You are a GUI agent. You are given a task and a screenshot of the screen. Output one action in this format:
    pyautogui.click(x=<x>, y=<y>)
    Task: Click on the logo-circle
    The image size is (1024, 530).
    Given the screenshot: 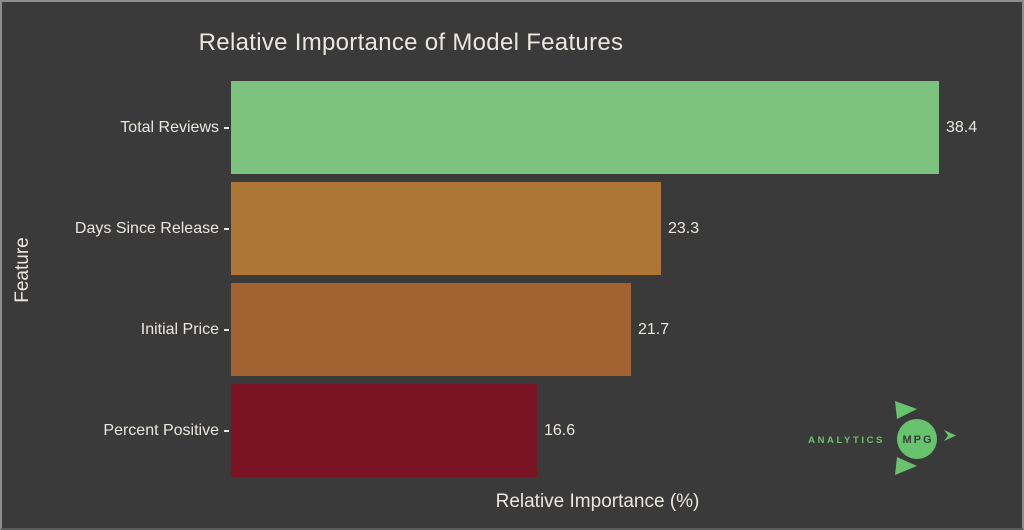 What is the action you would take?
    pyautogui.click(x=917, y=439)
    